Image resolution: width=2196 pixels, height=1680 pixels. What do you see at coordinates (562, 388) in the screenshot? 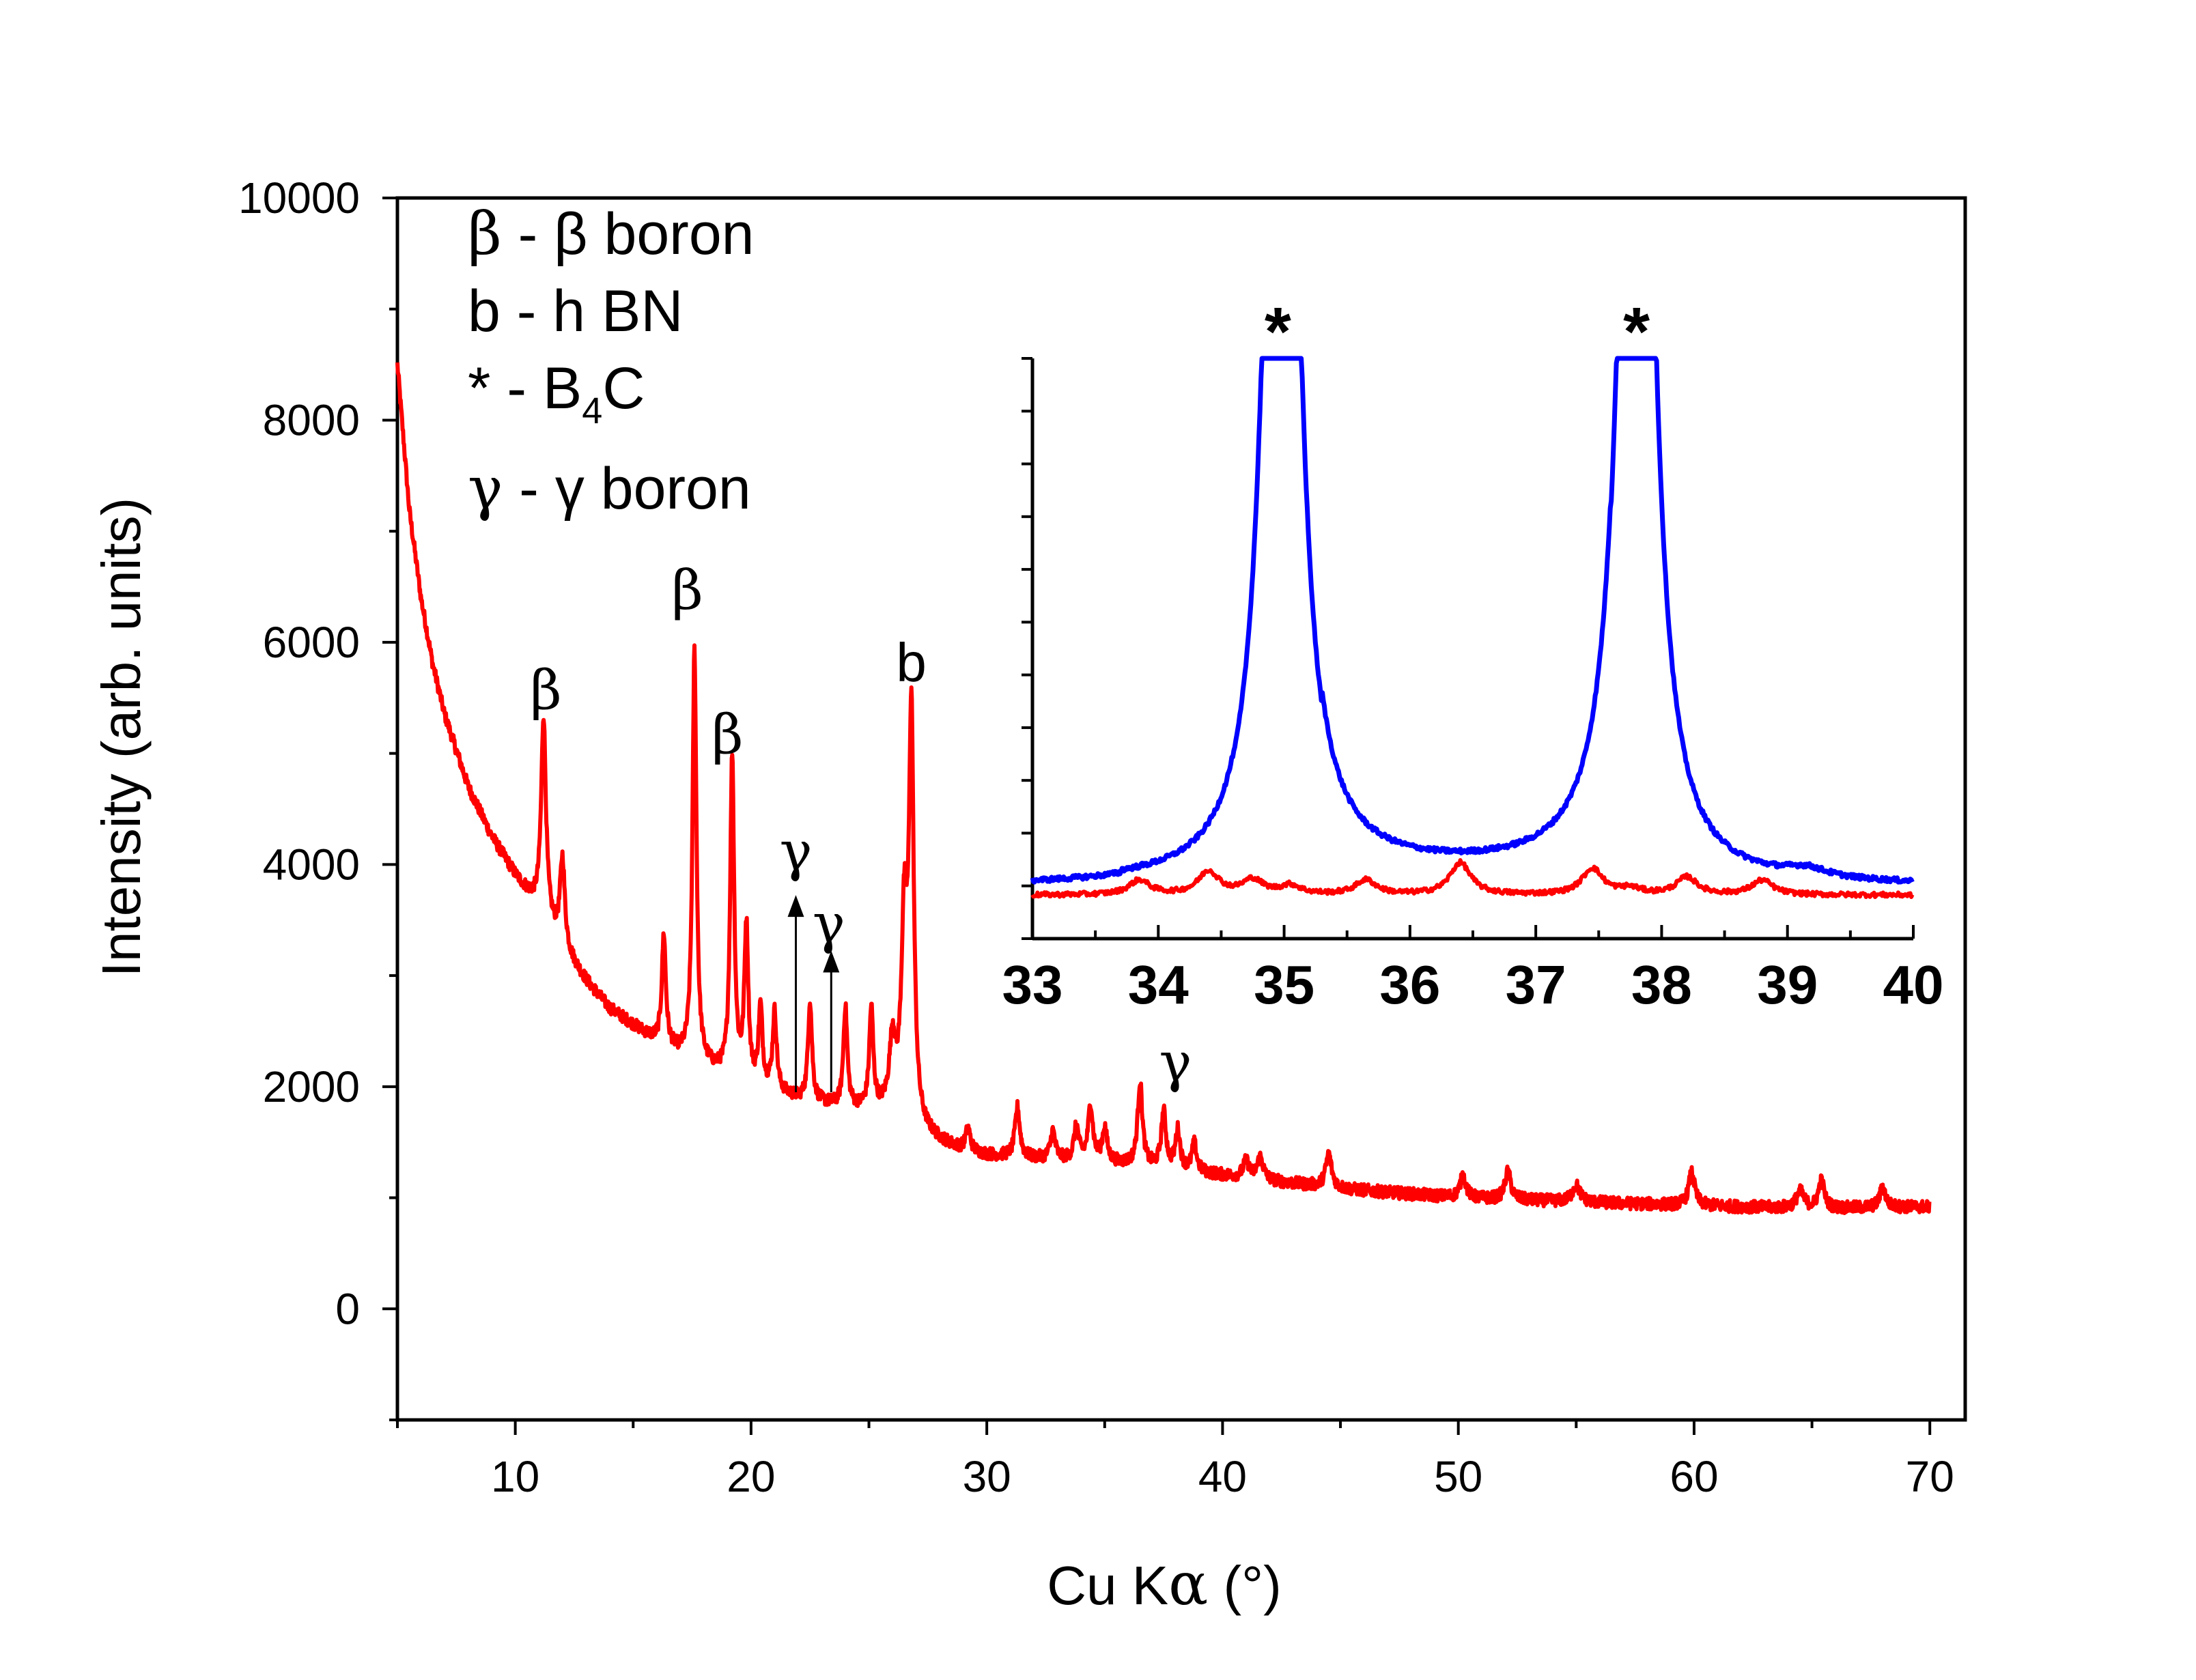
I see `legend-star-label: B` at bounding box center [562, 388].